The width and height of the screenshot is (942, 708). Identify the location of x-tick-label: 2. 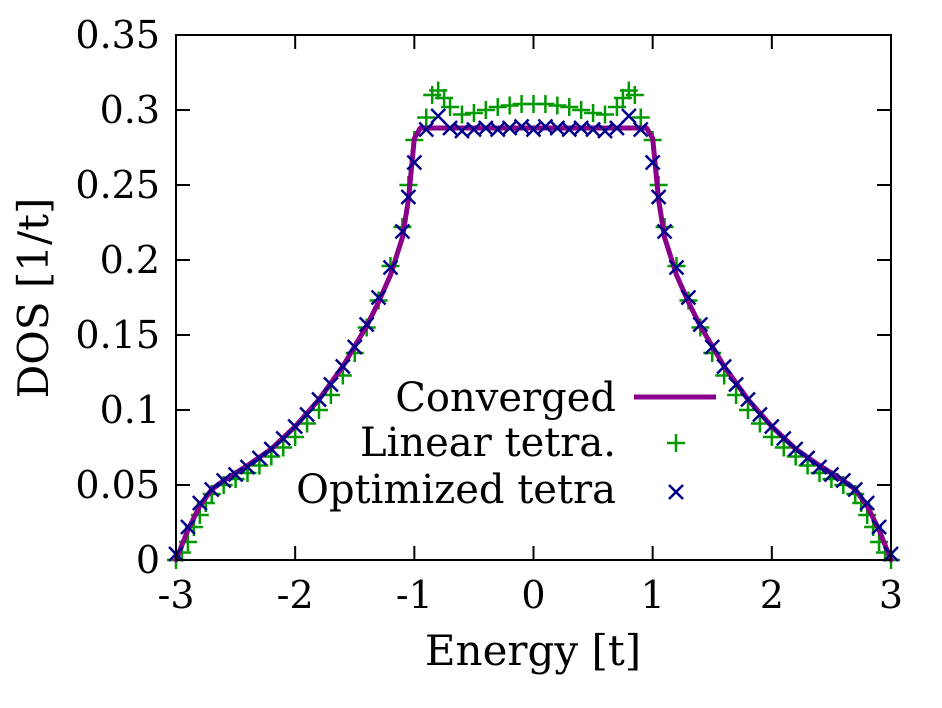
(772, 595).